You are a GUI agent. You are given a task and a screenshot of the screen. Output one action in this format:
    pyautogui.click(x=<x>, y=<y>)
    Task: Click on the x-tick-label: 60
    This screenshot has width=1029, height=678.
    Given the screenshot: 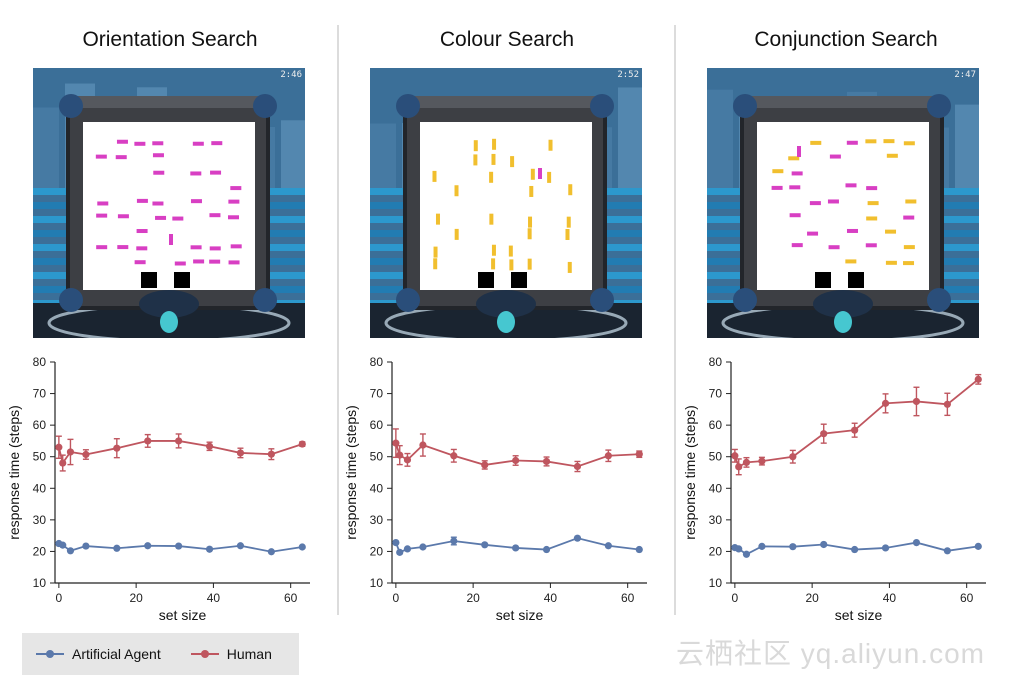 What is the action you would take?
    pyautogui.click(x=967, y=598)
    